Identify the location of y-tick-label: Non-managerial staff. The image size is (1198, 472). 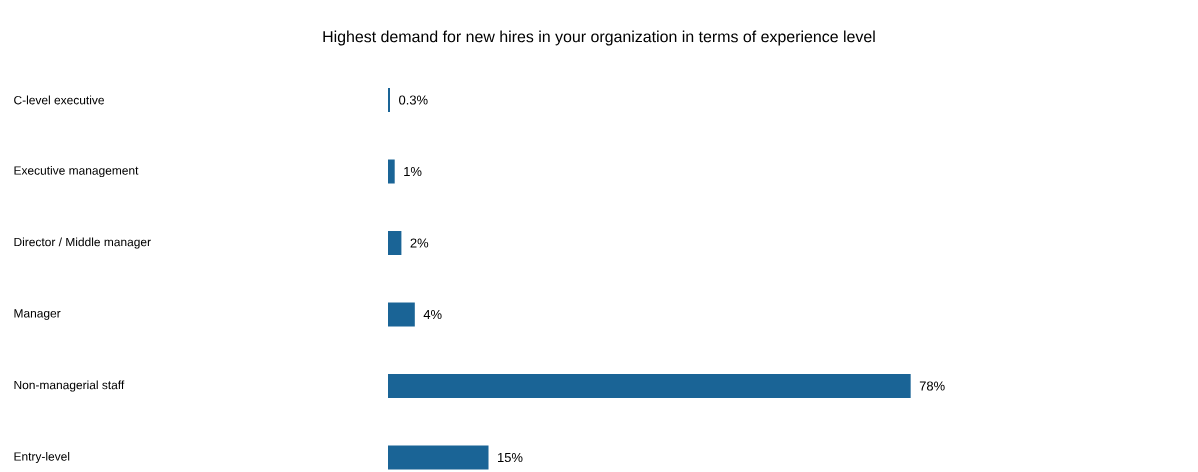
(69, 386).